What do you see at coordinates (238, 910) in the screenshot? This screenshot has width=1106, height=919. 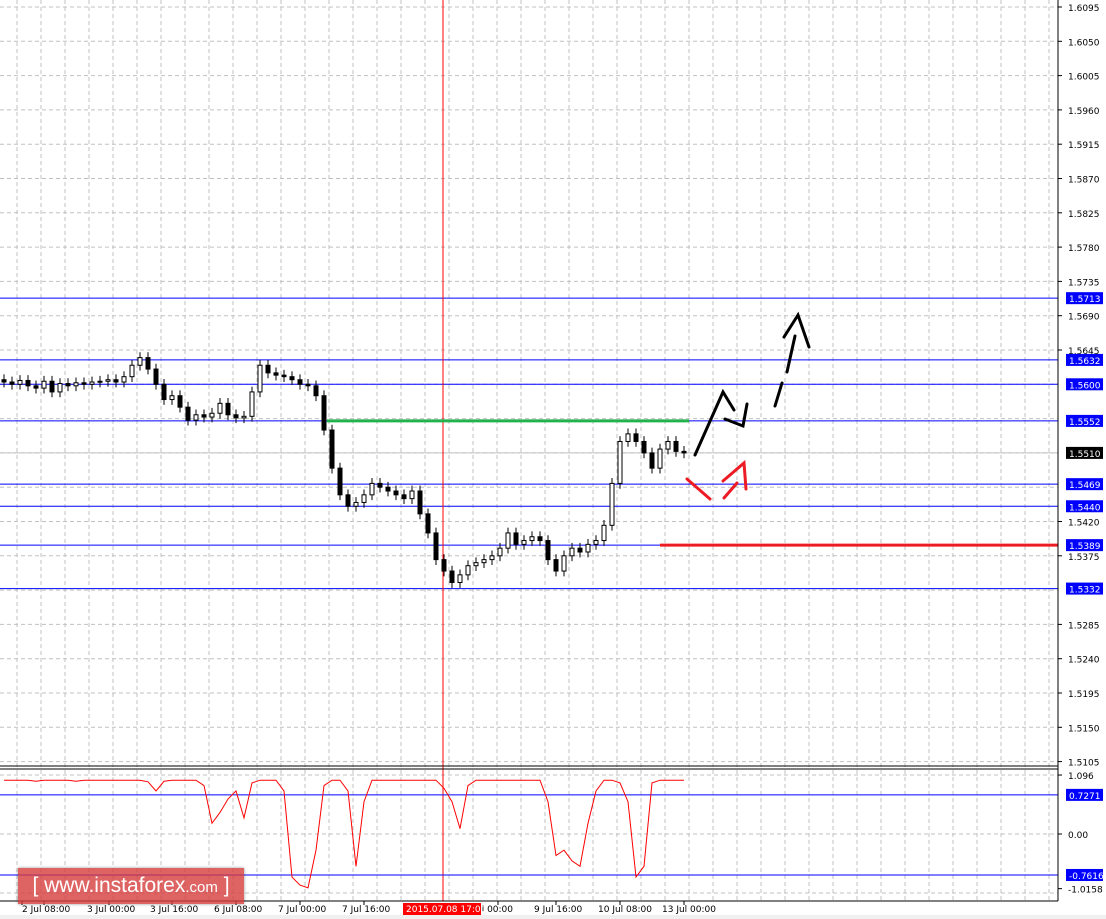 I see `time-tick-label: 6 Jul 08:00` at bounding box center [238, 910].